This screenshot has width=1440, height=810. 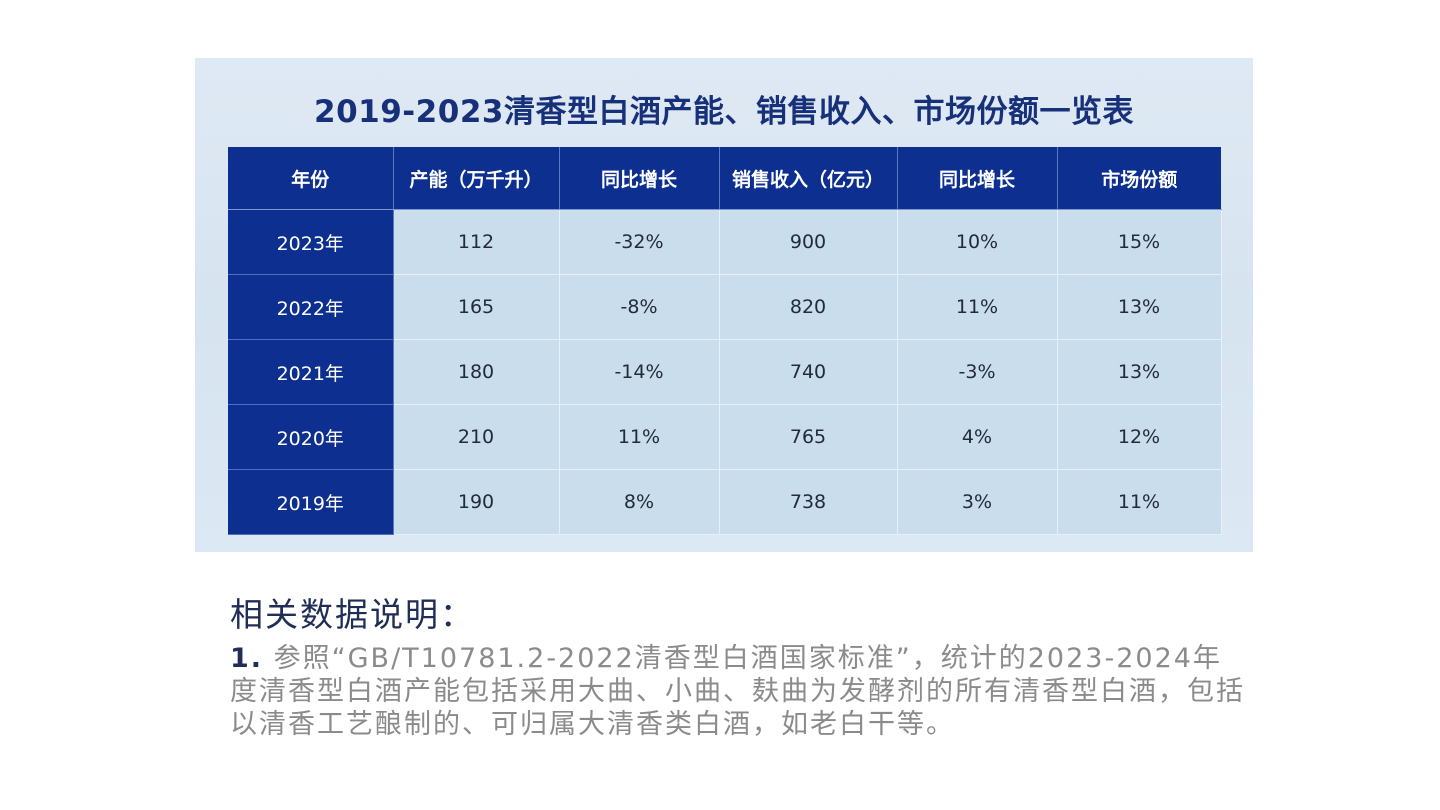 I want to click on table-cell: 820, so click(x=808, y=307).